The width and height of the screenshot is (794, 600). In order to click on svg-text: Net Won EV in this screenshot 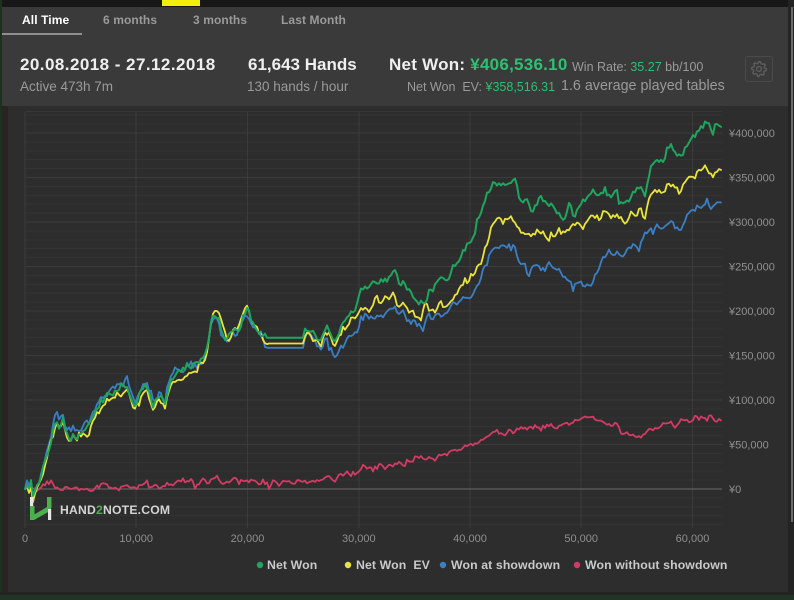, I will do `click(393, 565)`.